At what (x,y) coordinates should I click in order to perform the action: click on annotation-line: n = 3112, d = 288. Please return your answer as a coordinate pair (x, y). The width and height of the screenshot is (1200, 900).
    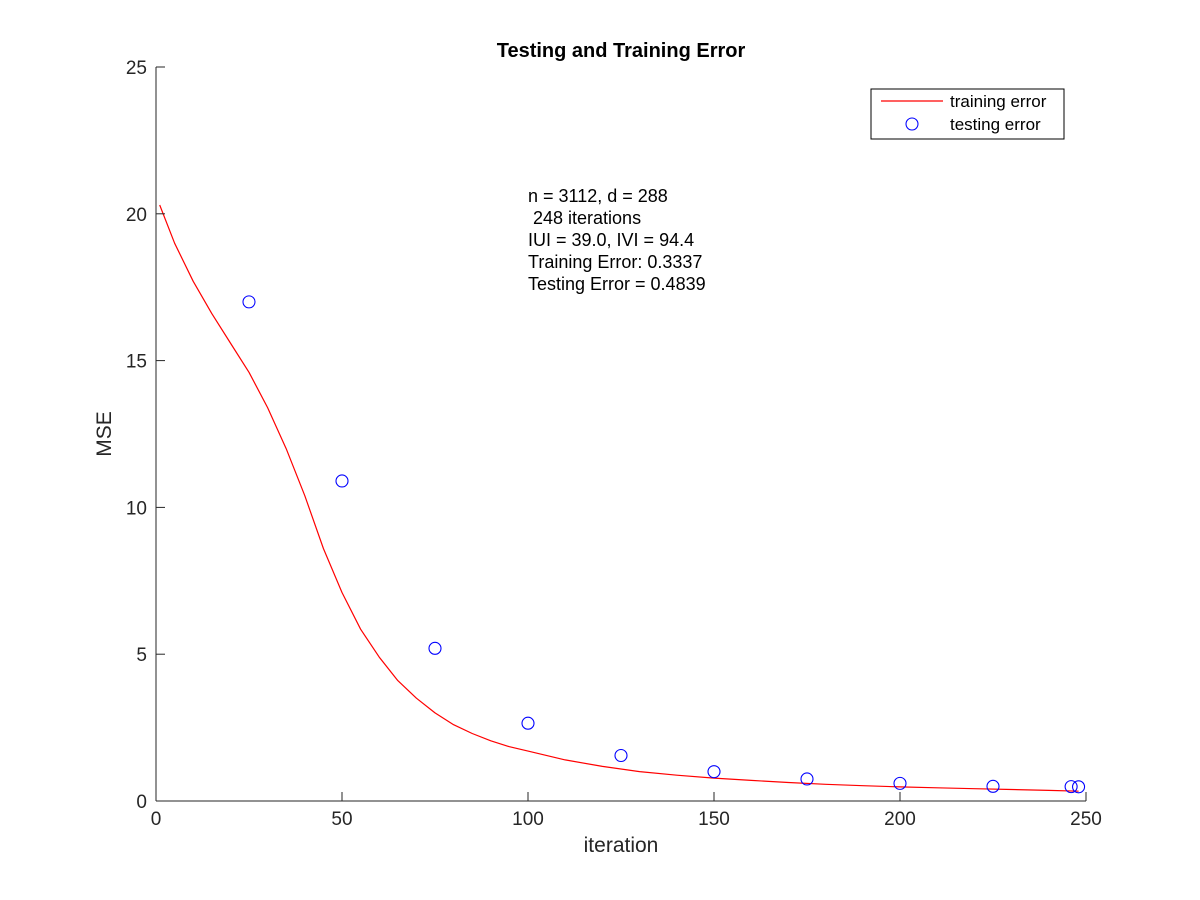
    Looking at the image, I should click on (598, 196).